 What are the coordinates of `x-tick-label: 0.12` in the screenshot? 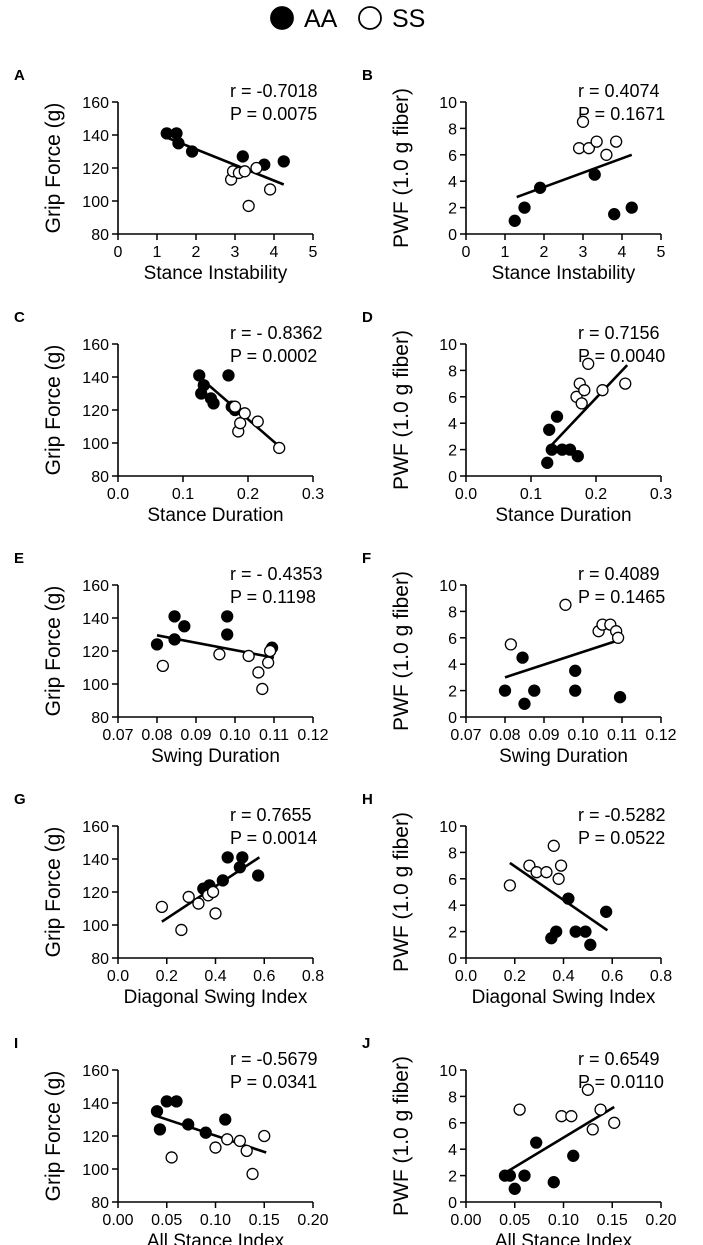 It's located at (660, 735).